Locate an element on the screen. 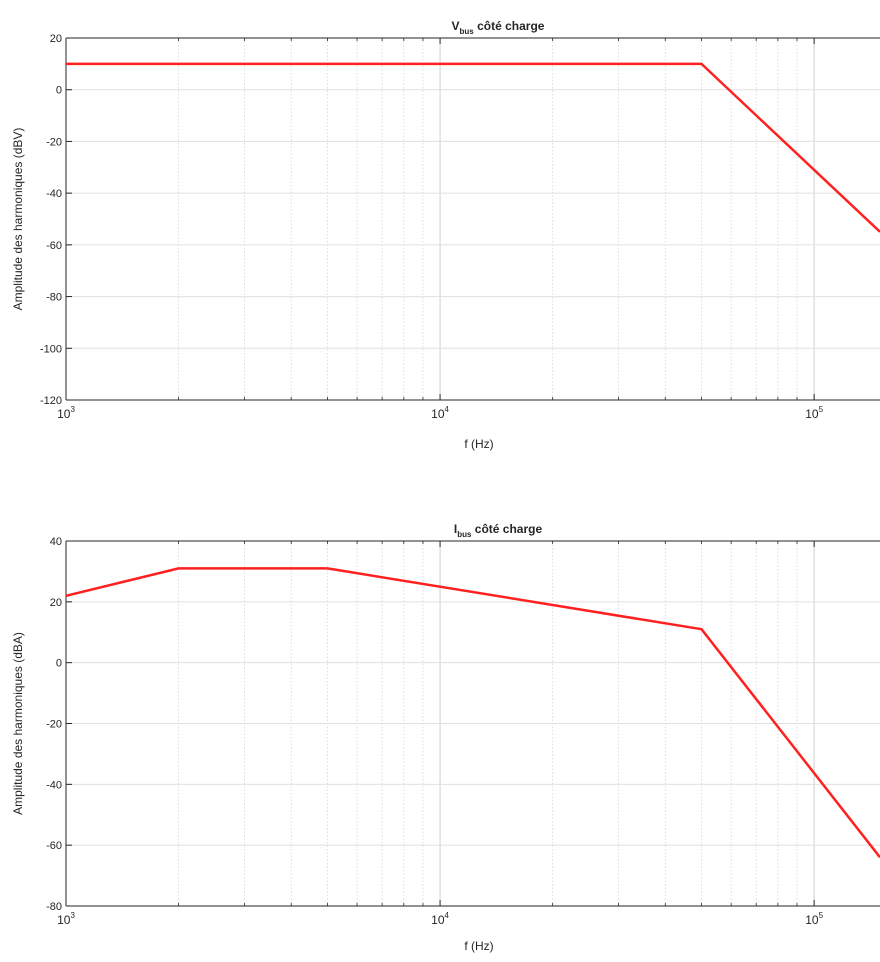  chart2-y-tick-label: 20 is located at coordinates (56, 603).